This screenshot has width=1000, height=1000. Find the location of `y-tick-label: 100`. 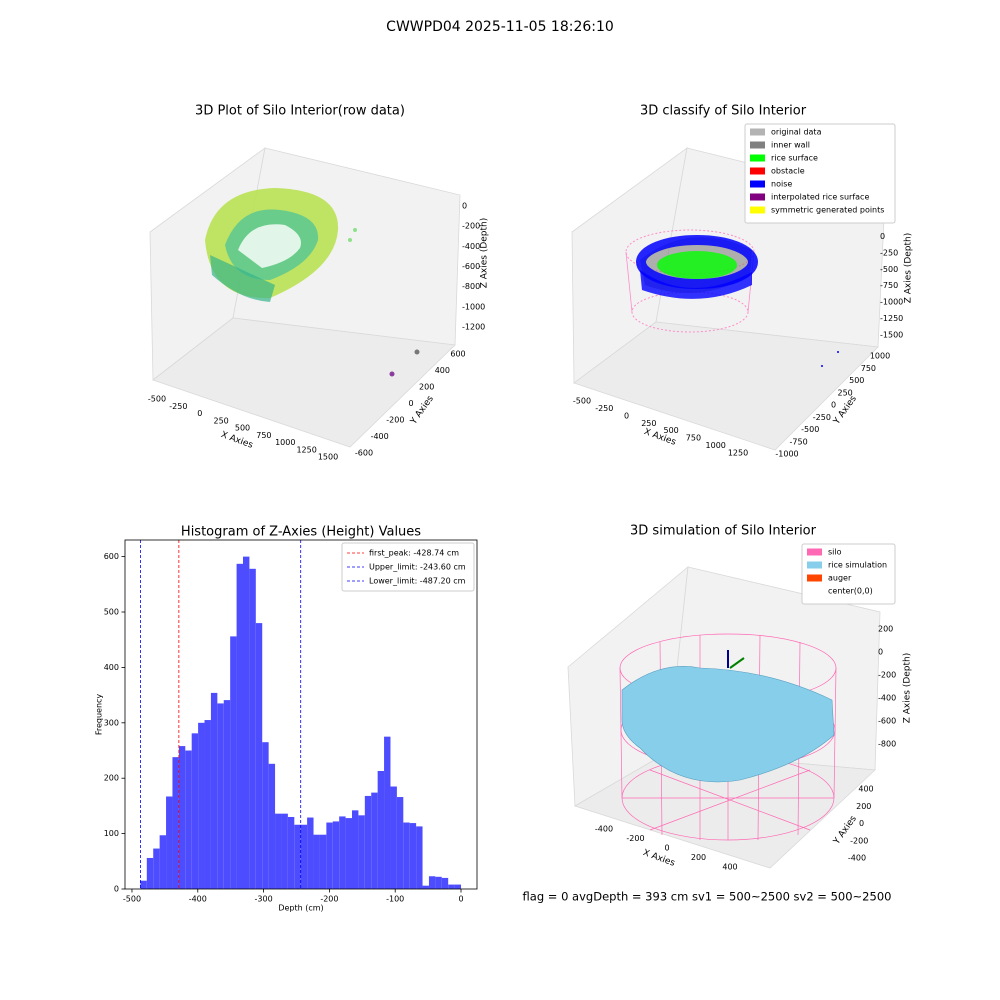

y-tick-label: 100 is located at coordinates (111, 833).